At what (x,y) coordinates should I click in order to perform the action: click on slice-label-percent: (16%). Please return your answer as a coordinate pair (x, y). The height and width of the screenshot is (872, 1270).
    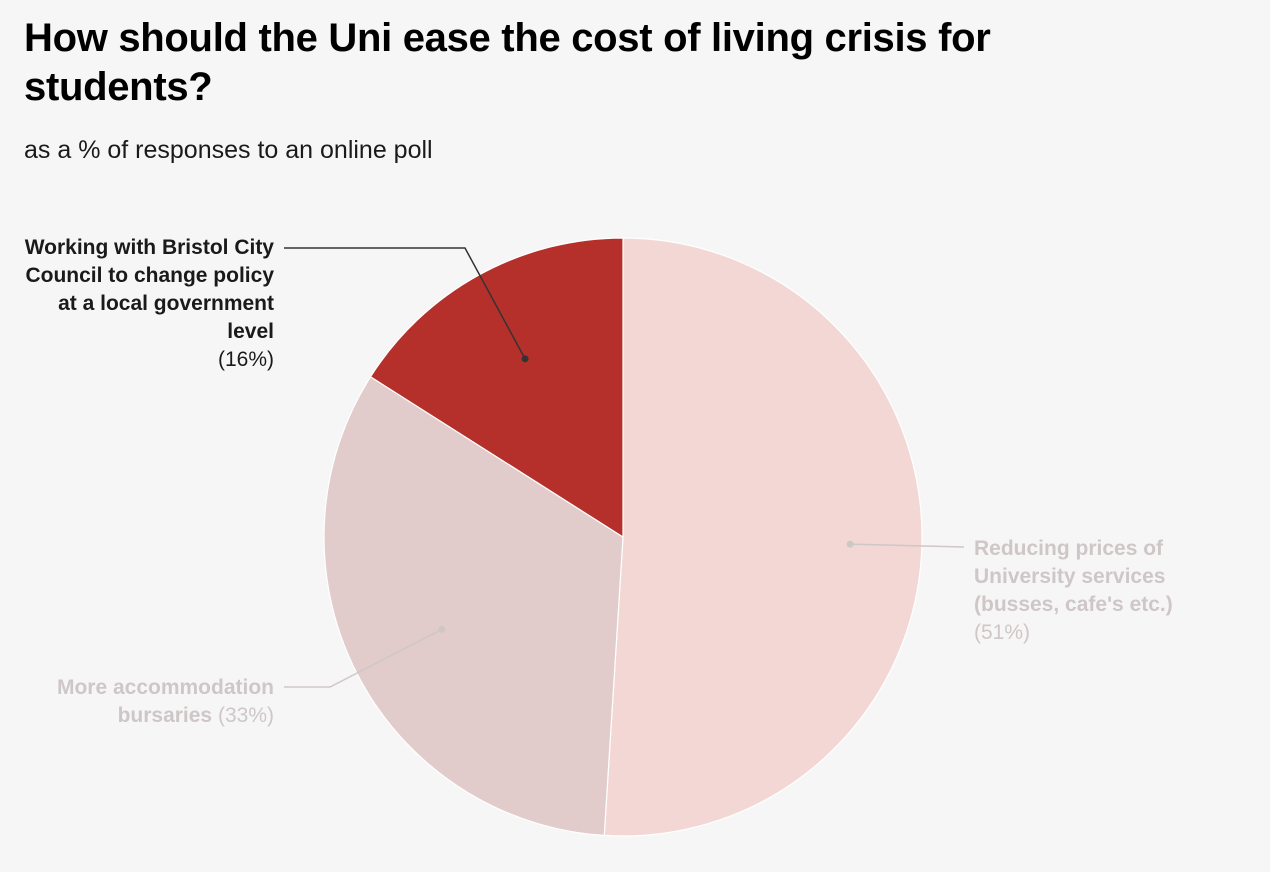
    Looking at the image, I should click on (245, 359).